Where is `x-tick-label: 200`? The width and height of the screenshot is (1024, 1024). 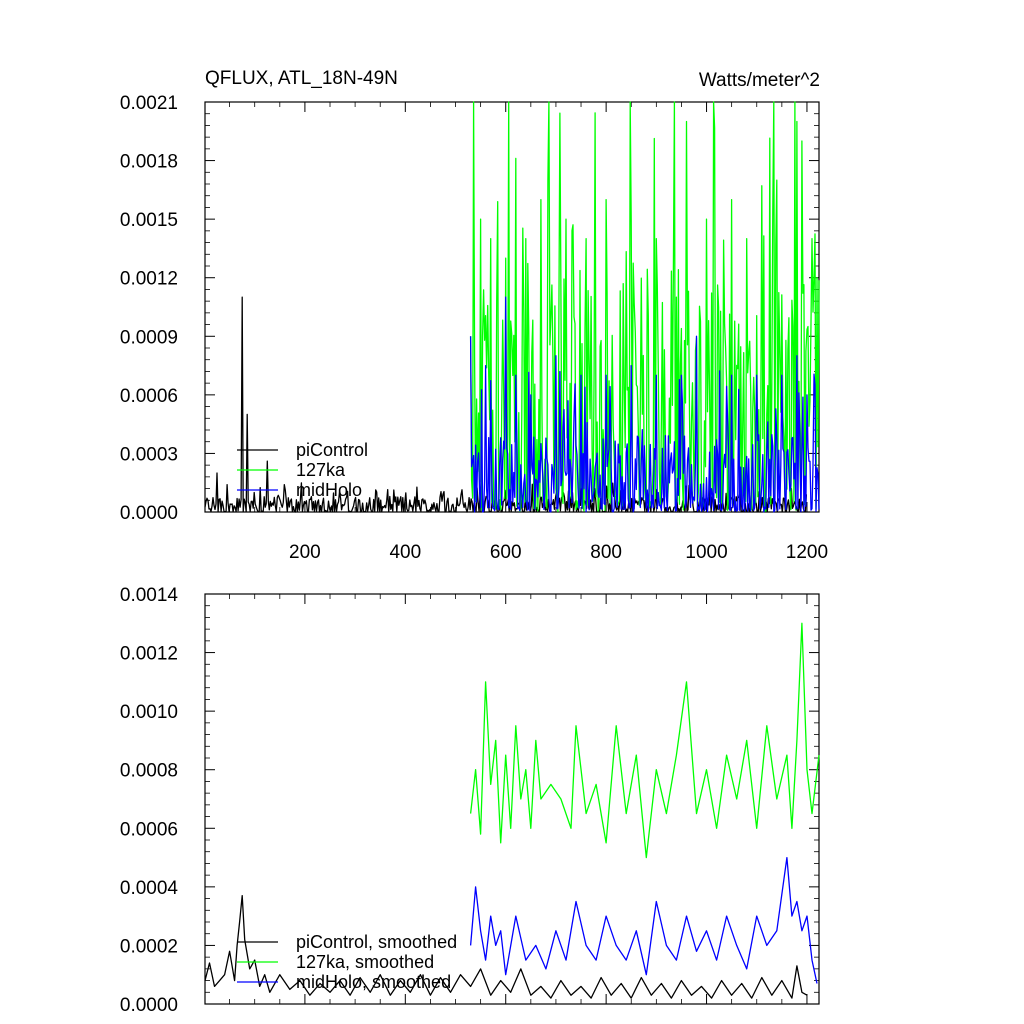
x-tick-label: 200 is located at coordinates (305, 552).